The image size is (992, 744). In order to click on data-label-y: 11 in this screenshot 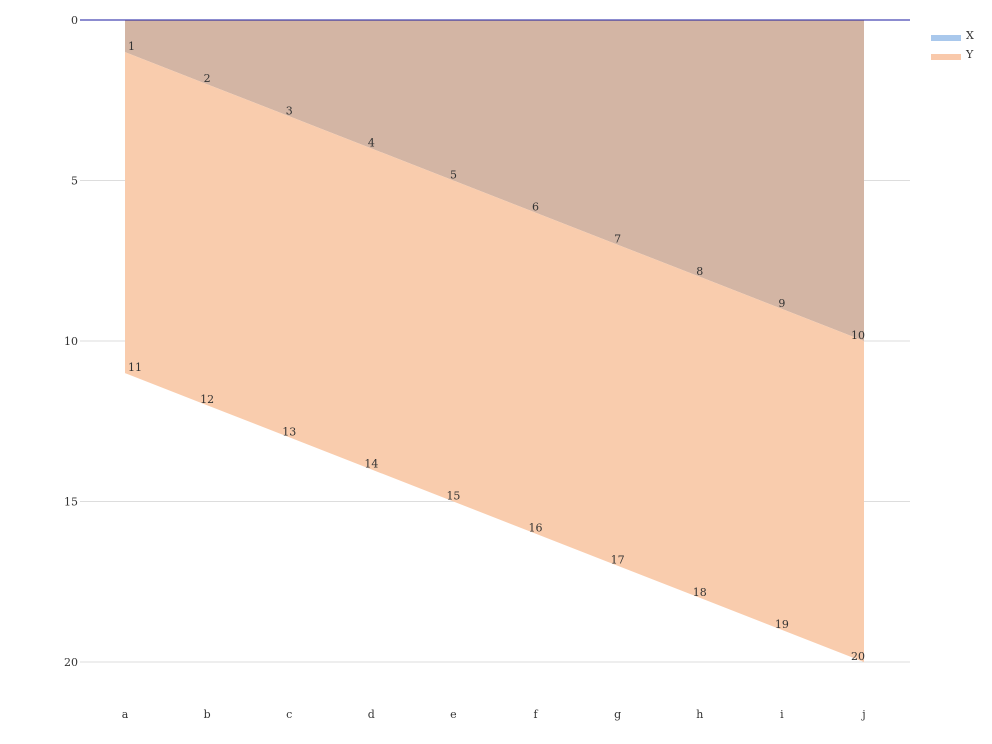, I will do `click(135, 367)`.